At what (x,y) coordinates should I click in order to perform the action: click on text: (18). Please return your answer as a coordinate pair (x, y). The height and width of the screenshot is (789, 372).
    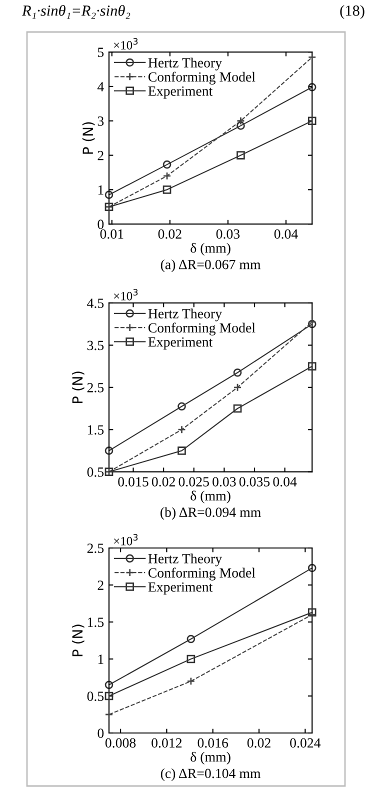
    Looking at the image, I should click on (352, 12).